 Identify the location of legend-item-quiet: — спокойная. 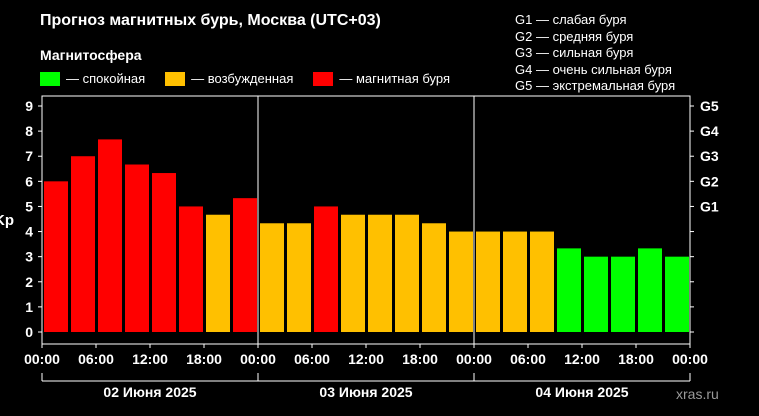
(92, 78).